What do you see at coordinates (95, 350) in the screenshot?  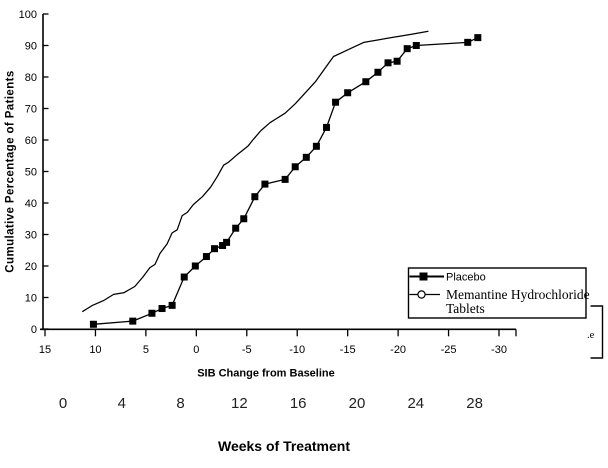 I see `x-tick-label: 10` at bounding box center [95, 350].